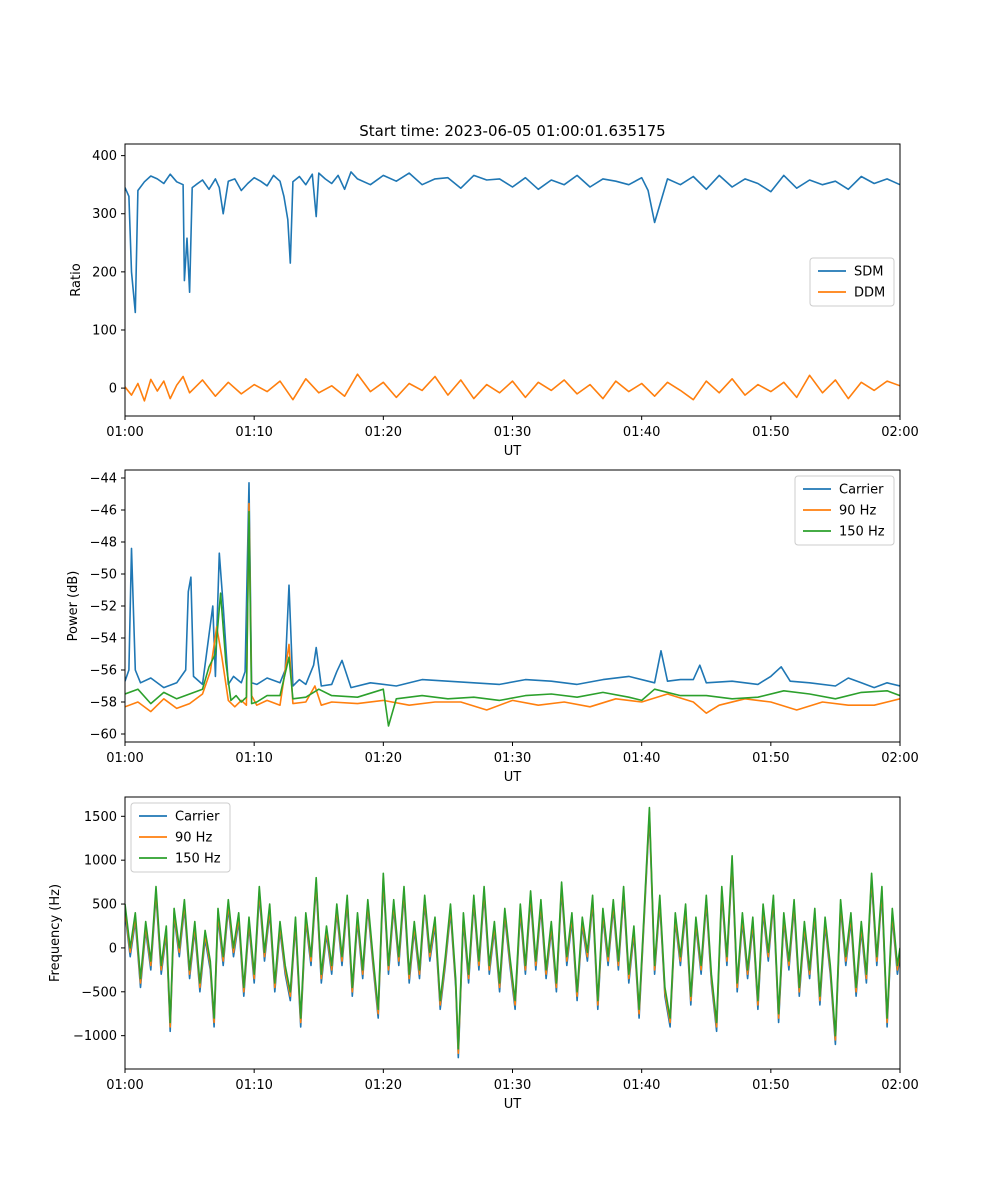 This screenshot has width=1000, height=1200. What do you see at coordinates (113, 389) in the screenshot?
I see `ratio-y-tick-label: 0` at bounding box center [113, 389].